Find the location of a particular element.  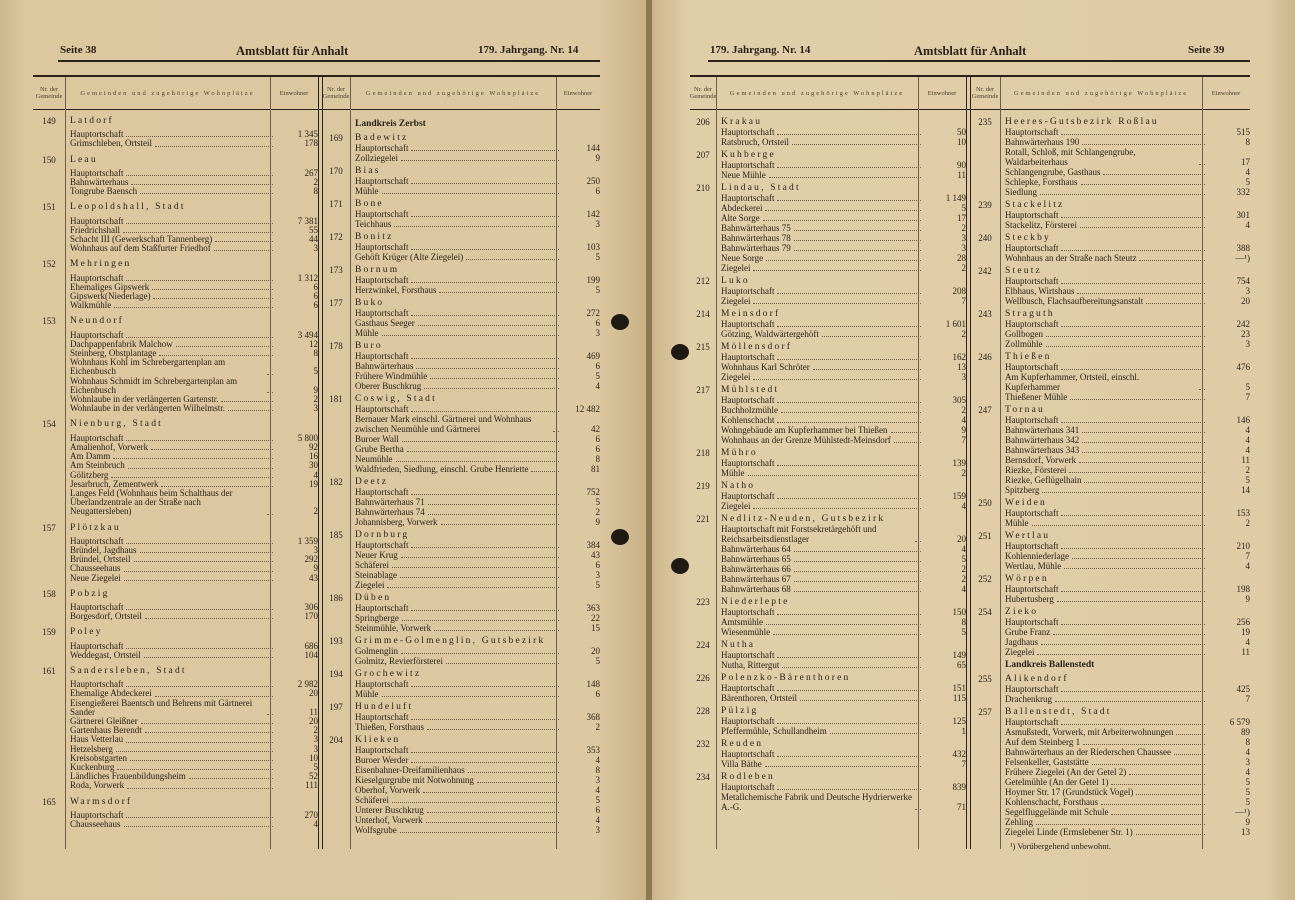

residence-name: Riezke, Geflügelhain is located at coordinates (1043, 480).